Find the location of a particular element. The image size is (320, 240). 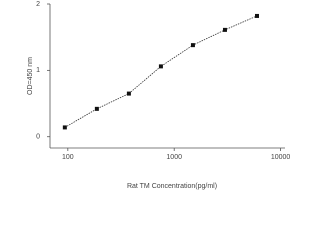

y-tick-label: 1 is located at coordinates (38, 70).